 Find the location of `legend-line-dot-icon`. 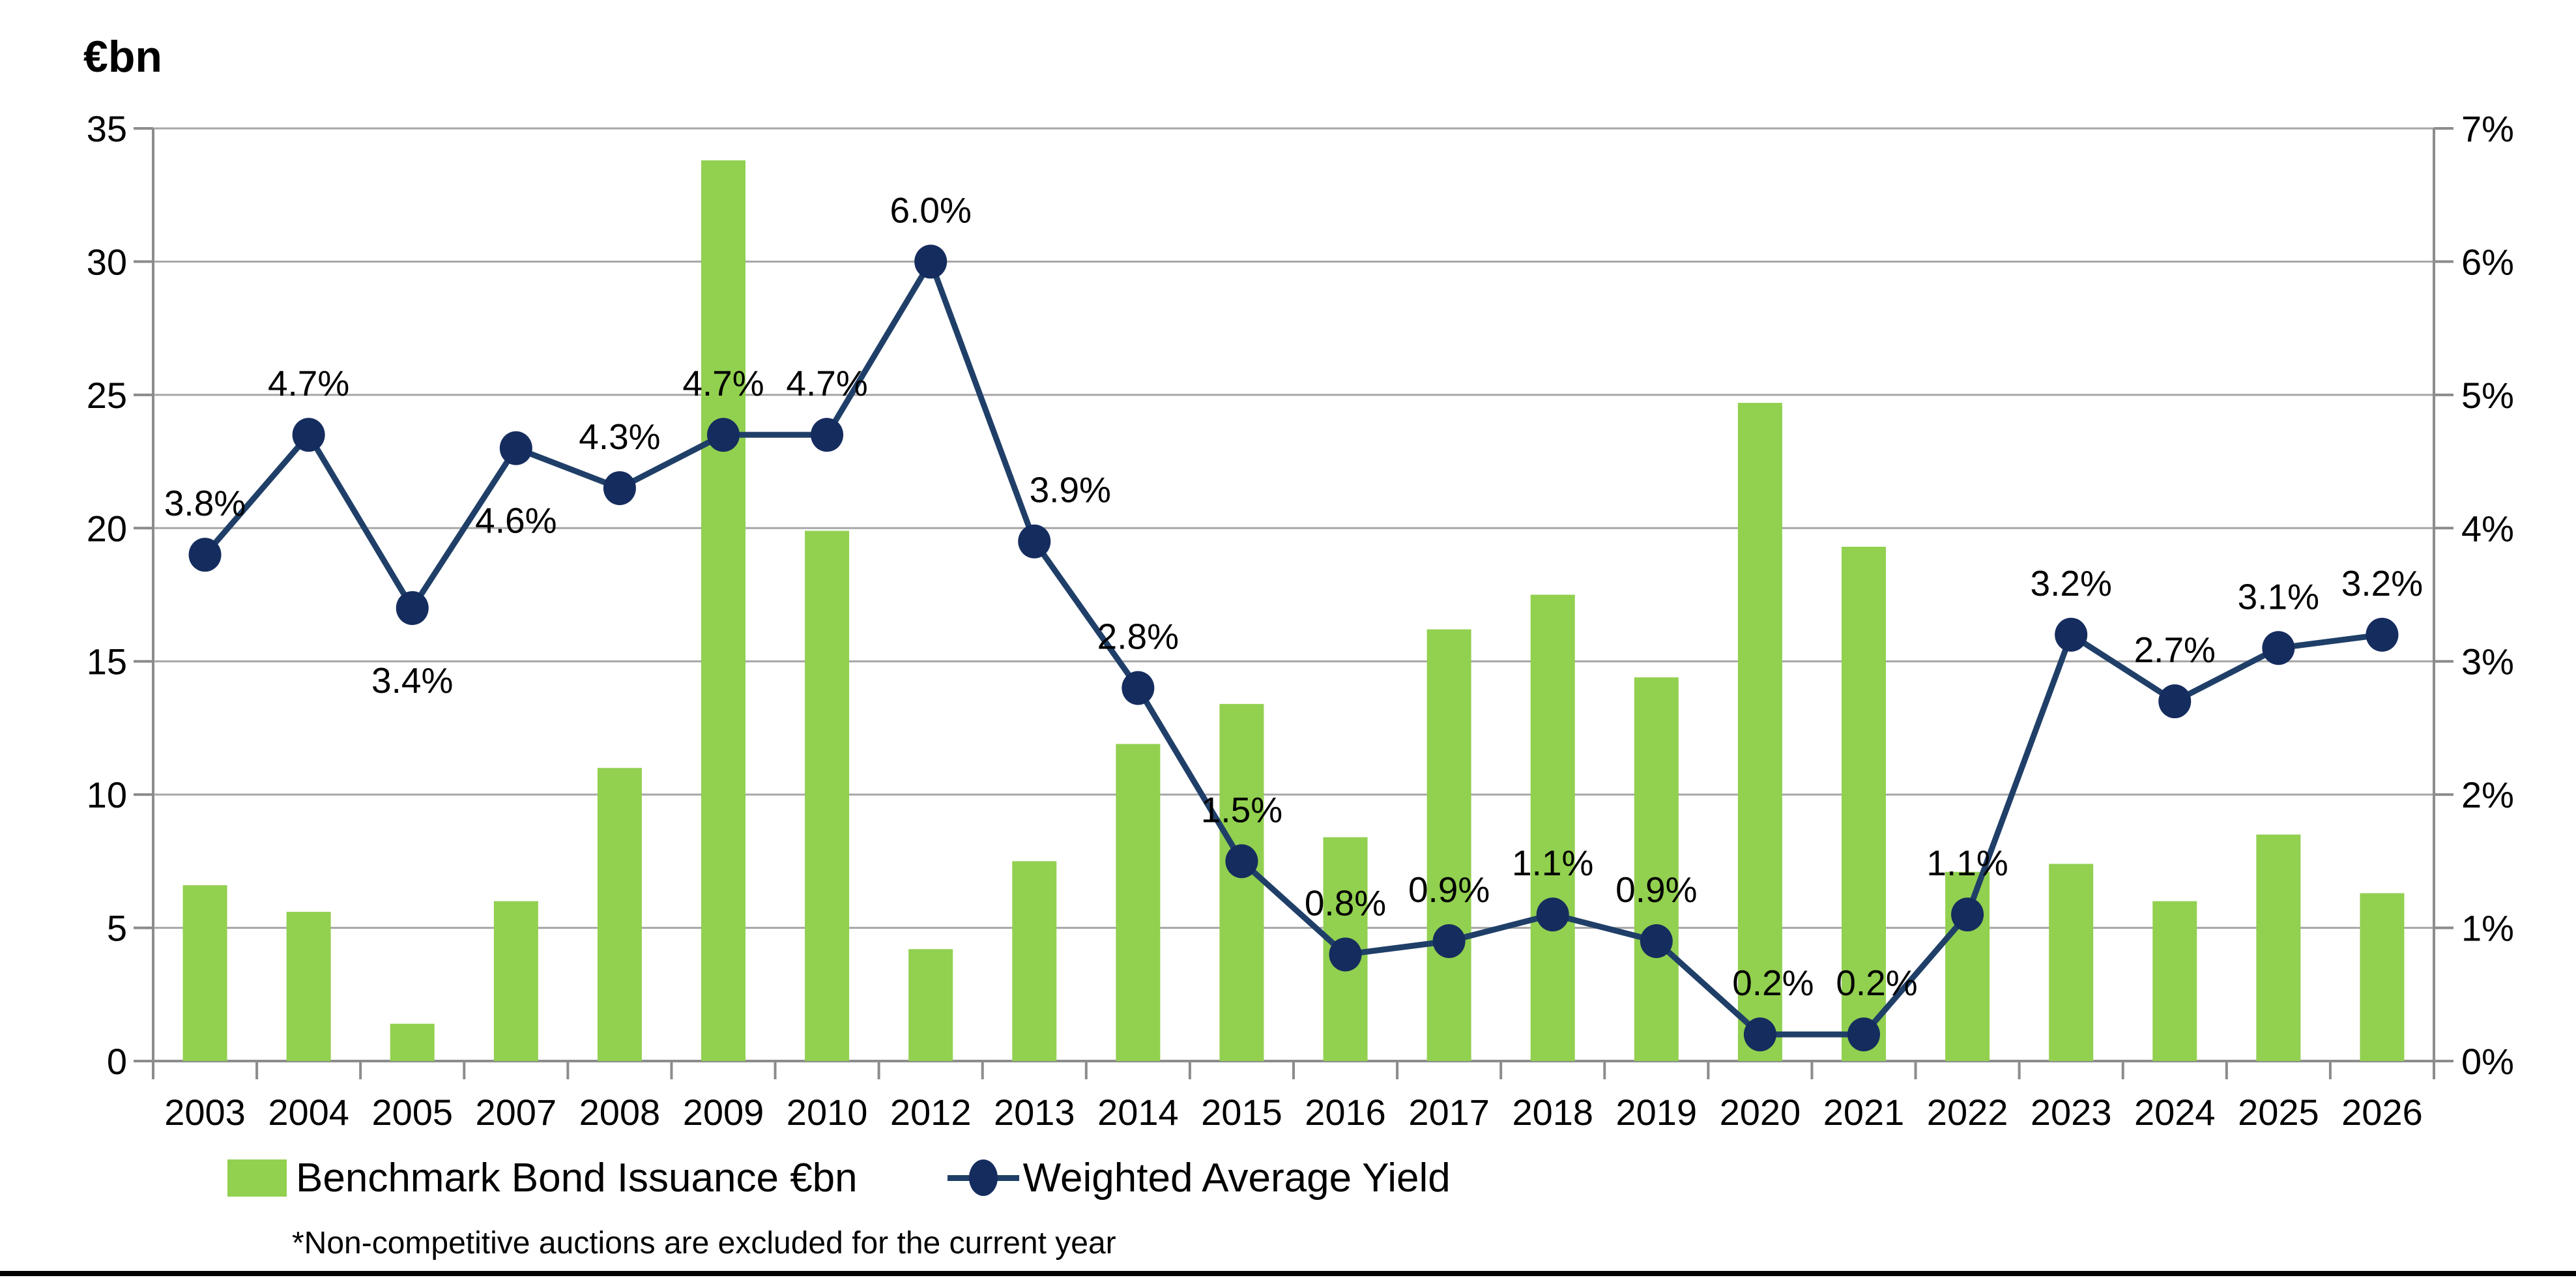

legend-line-dot-icon is located at coordinates (983, 1177).